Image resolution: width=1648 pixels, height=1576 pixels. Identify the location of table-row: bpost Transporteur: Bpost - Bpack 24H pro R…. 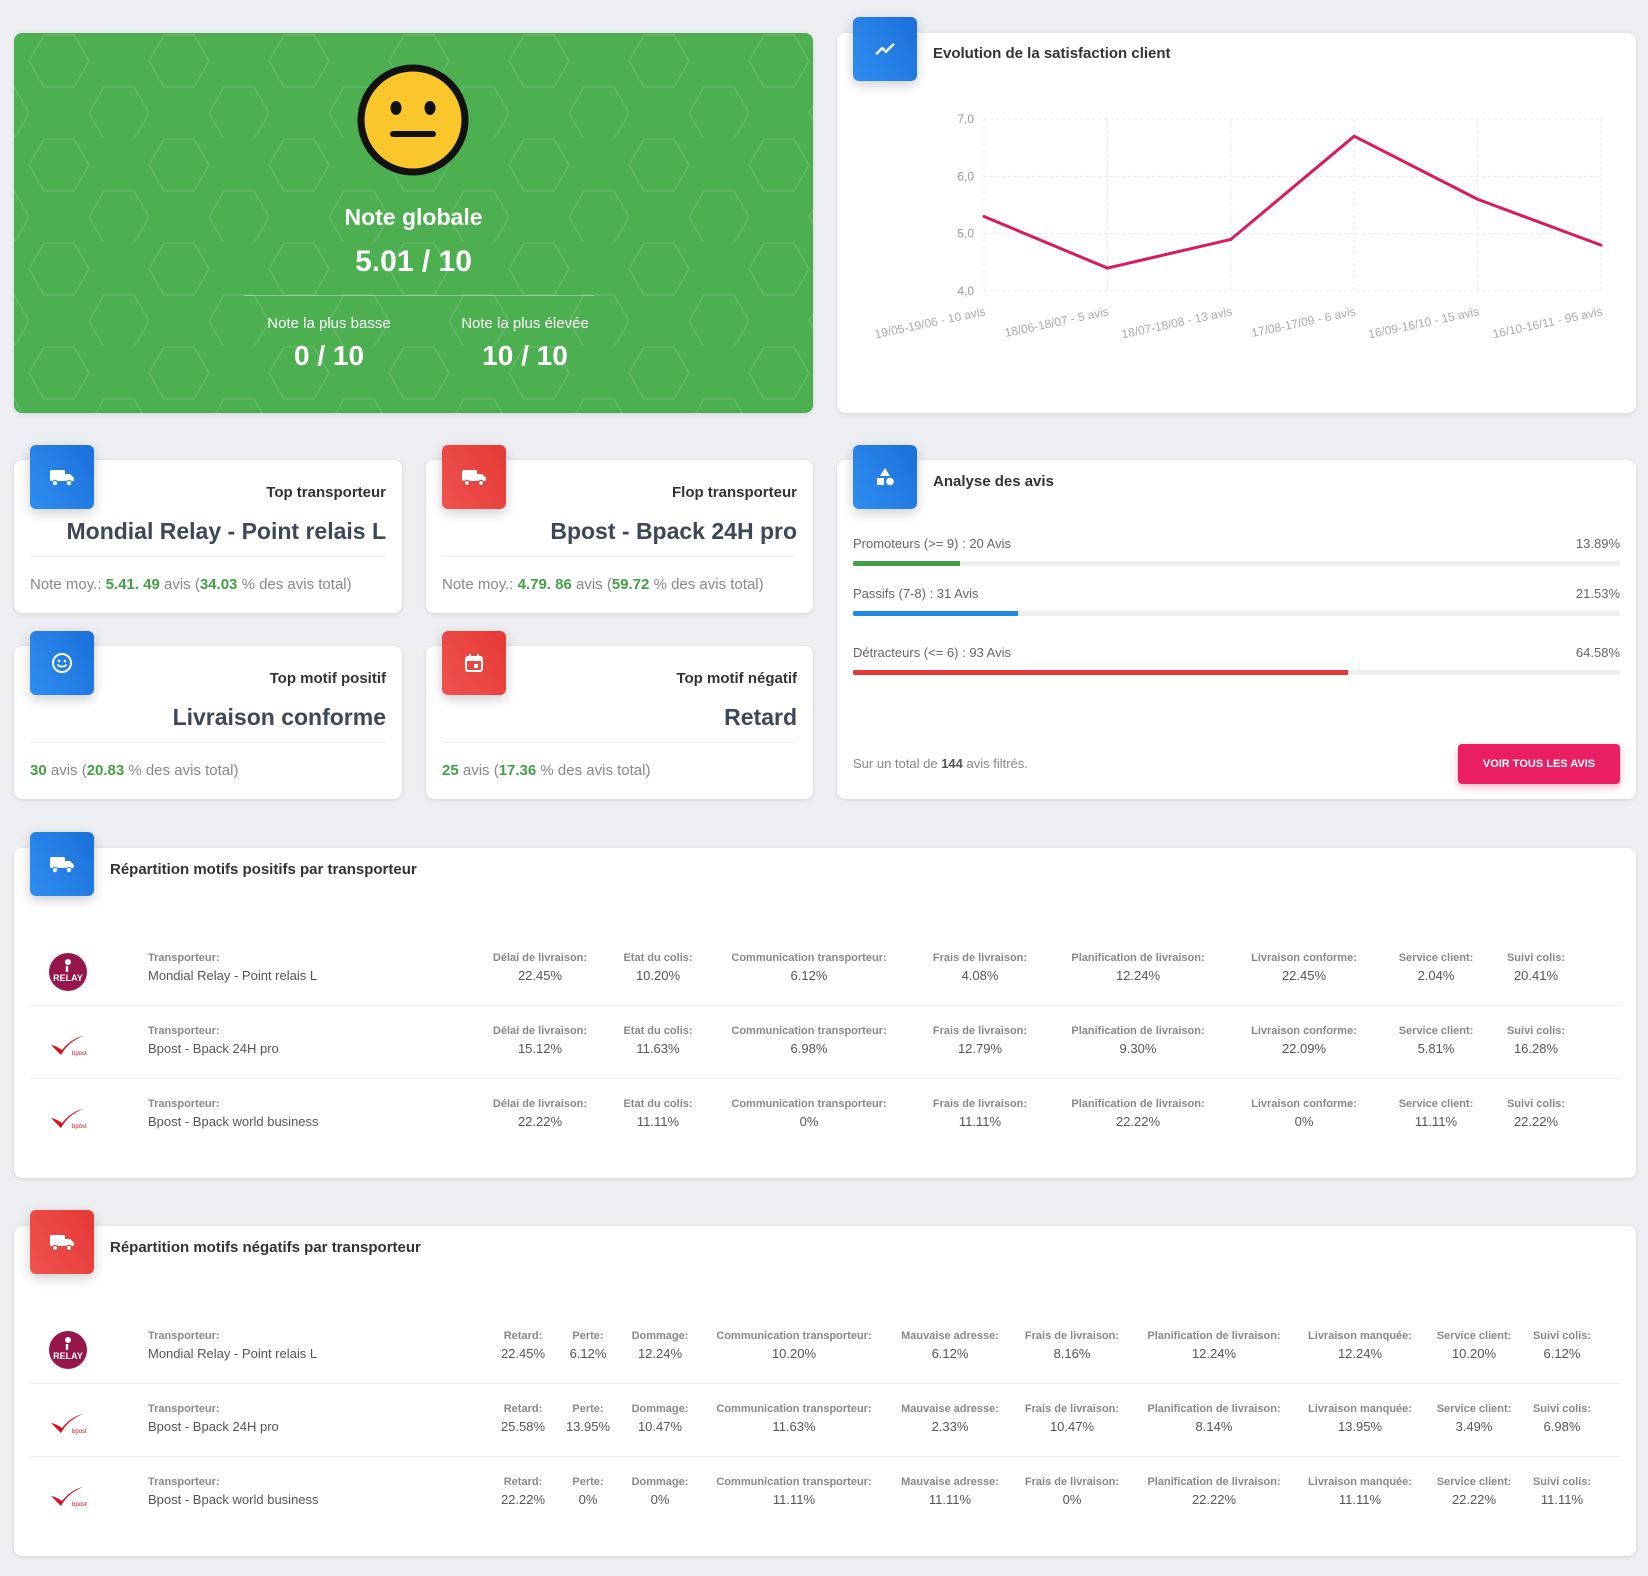
(825, 1421).